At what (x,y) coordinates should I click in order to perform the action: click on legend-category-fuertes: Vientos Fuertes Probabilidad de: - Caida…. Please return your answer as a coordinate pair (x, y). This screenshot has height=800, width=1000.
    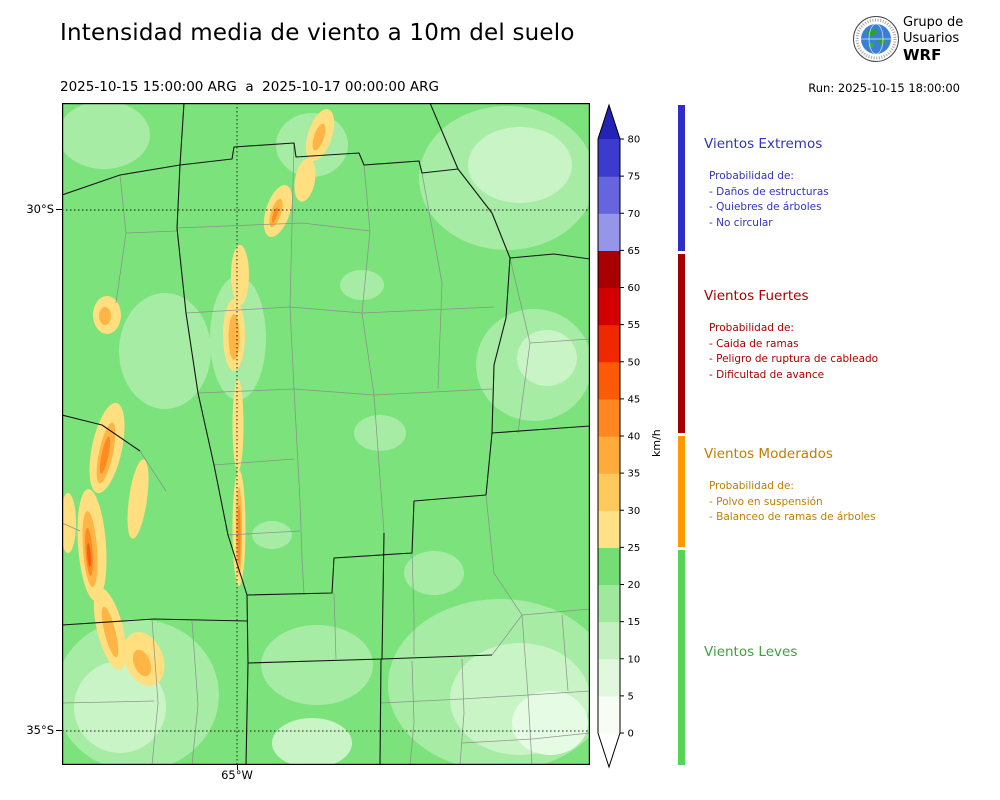
    Looking at the image, I should click on (791, 335).